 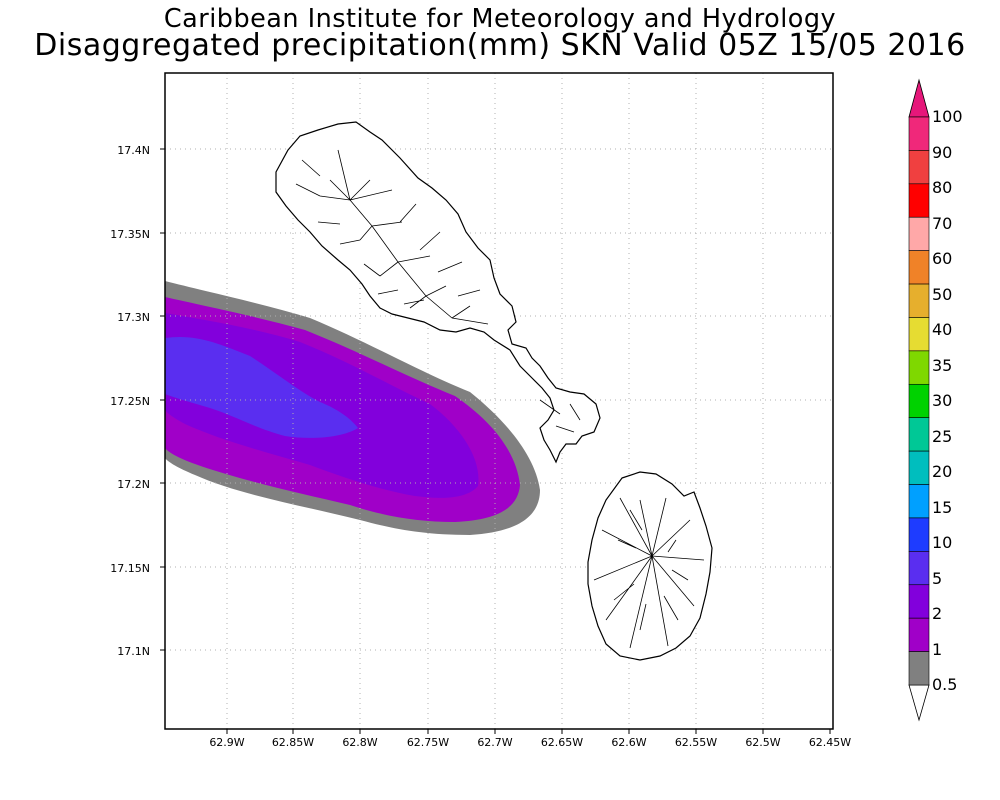 I want to click on colorbar-label: 80, so click(x=942, y=187).